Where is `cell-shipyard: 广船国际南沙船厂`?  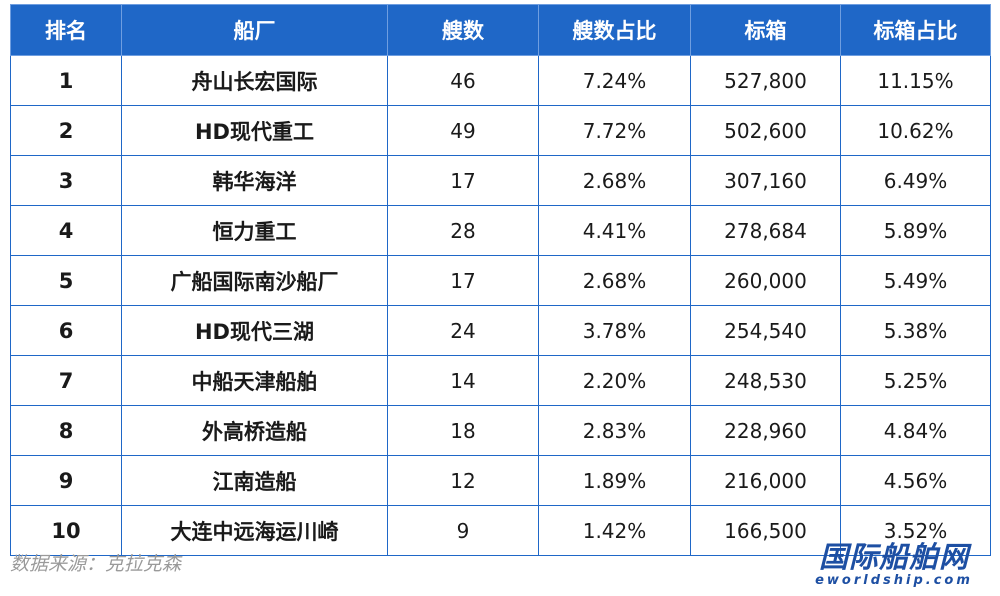
cell-shipyard: 广船国际南沙船厂 is located at coordinates (254, 280).